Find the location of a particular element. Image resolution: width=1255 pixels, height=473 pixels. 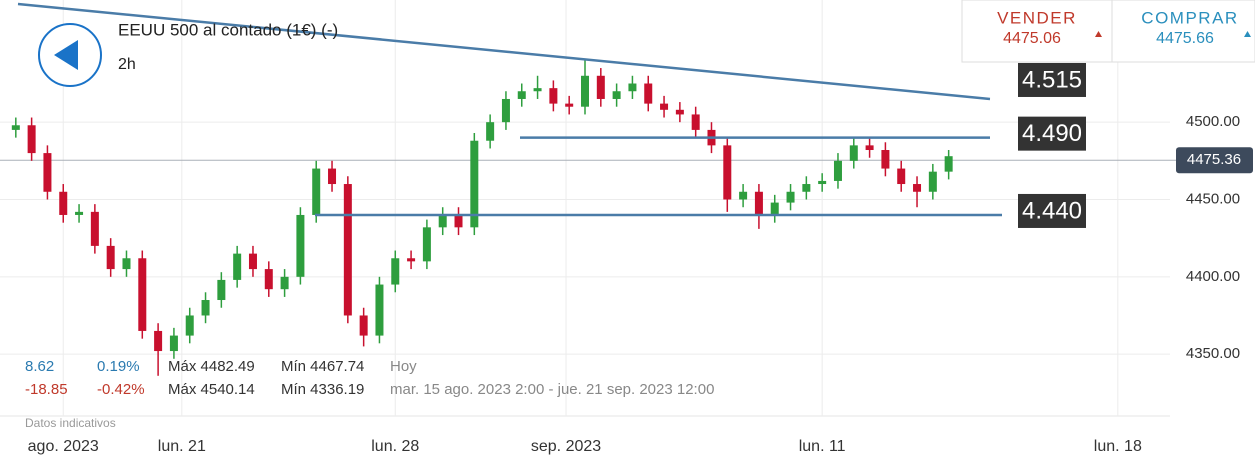

y-tick-label: 4450.00 is located at coordinates (1213, 198).